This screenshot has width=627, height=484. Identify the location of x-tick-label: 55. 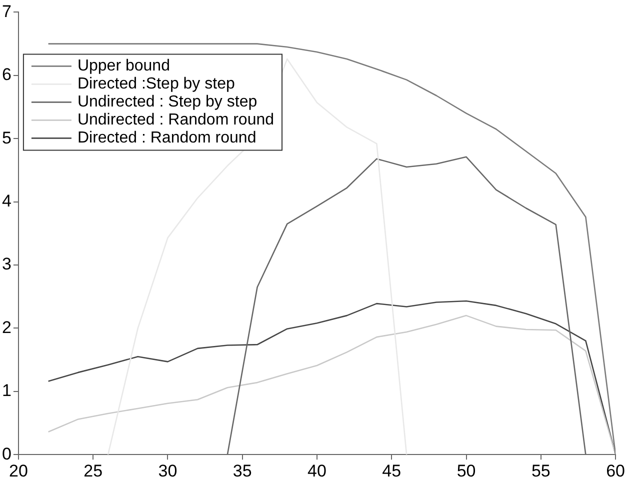
(540, 470).